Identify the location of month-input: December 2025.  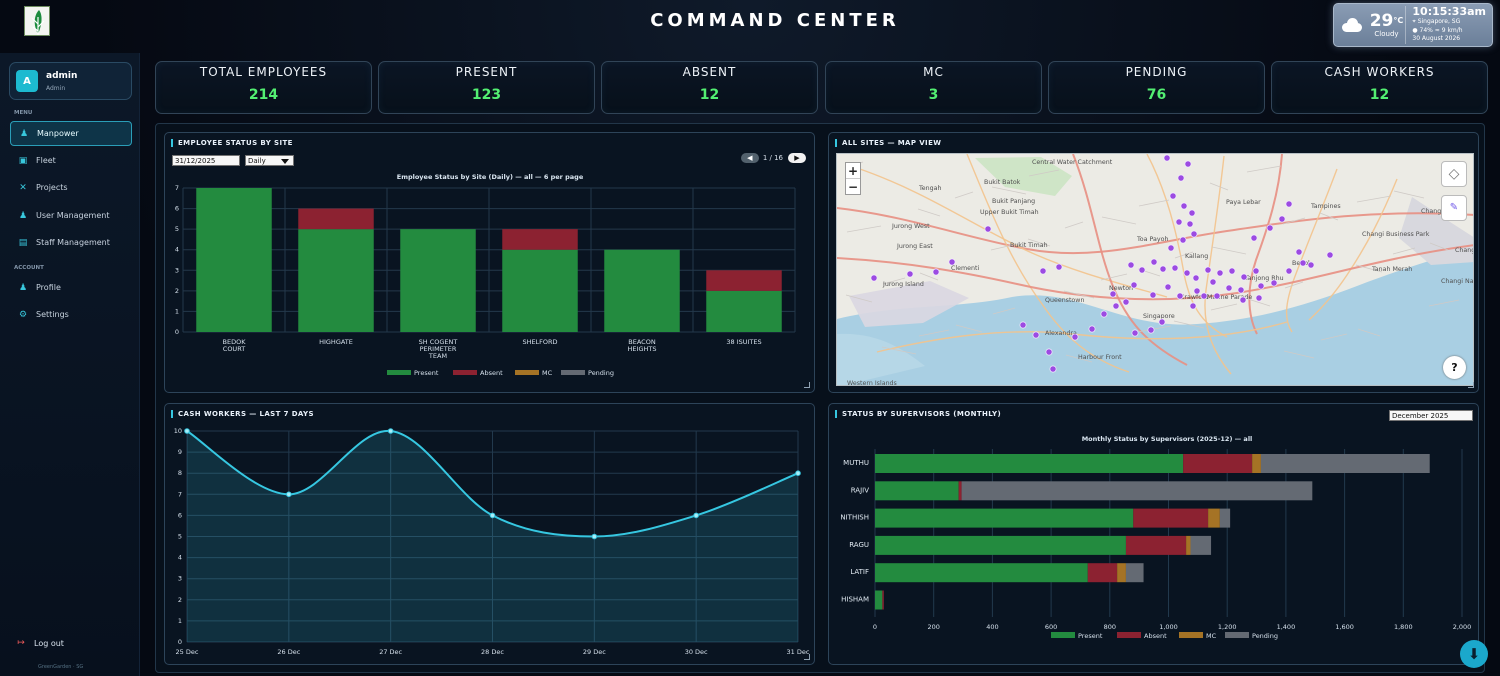
(1431, 415).